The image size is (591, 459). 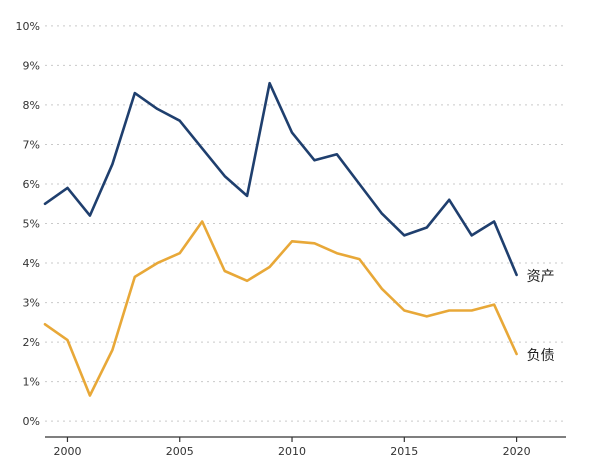 I want to click on x-tick-label: 2015, so click(x=404, y=451).